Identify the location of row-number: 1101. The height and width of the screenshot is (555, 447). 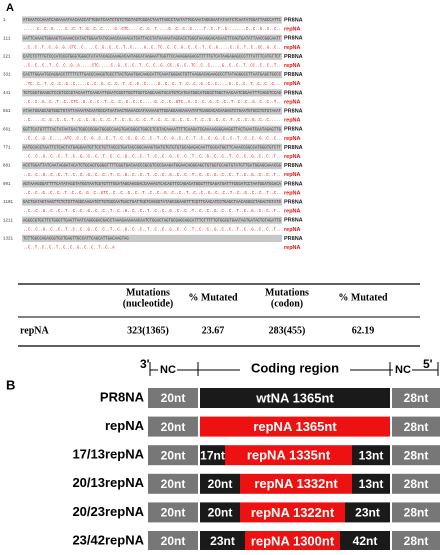
(8, 203).